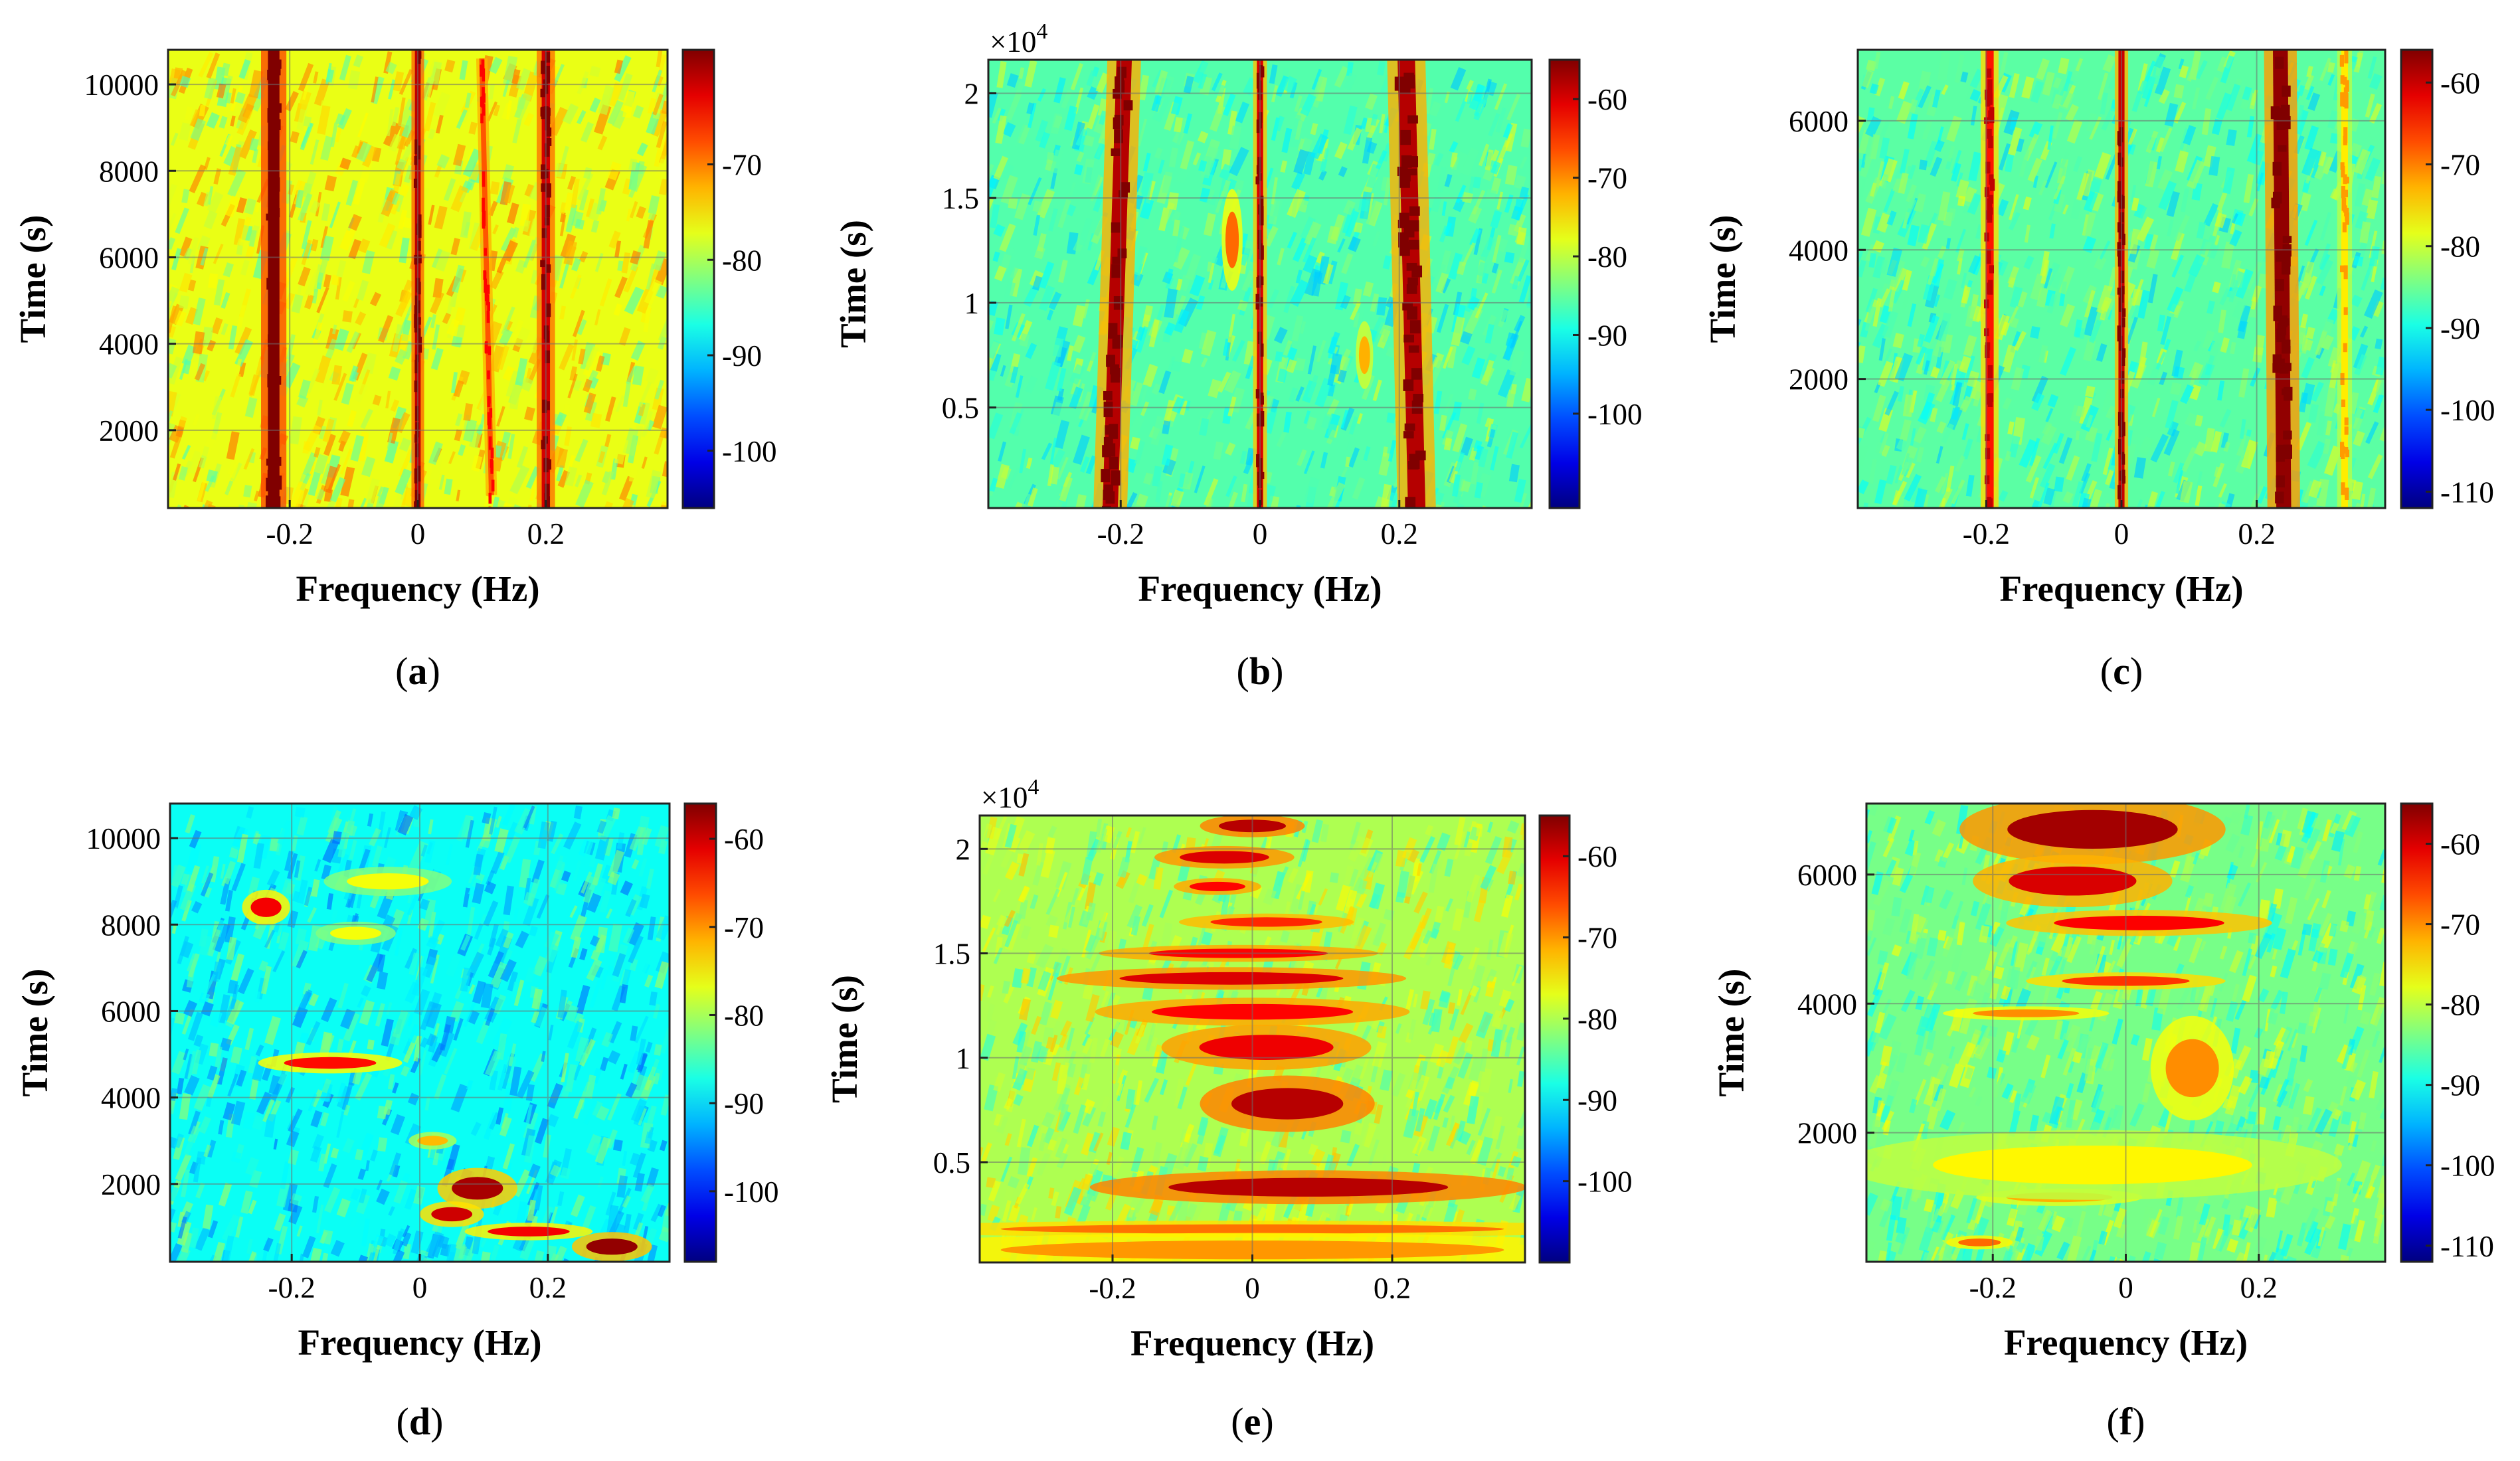 The height and width of the screenshot is (1461, 2520). What do you see at coordinates (1018, 38) in the screenshot?
I see `y-exponent-label: ×10⁴` at bounding box center [1018, 38].